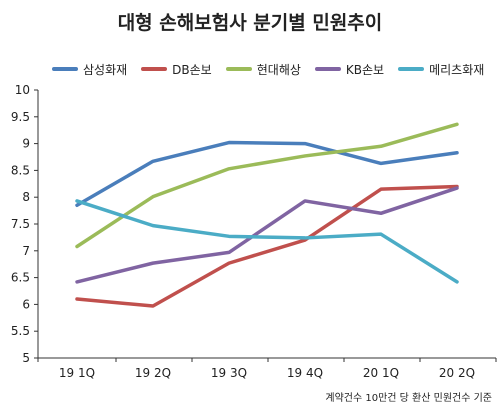 Image resolution: width=500 pixels, height=410 pixels. I want to click on legend-item: 삼성화재, so click(89, 69).